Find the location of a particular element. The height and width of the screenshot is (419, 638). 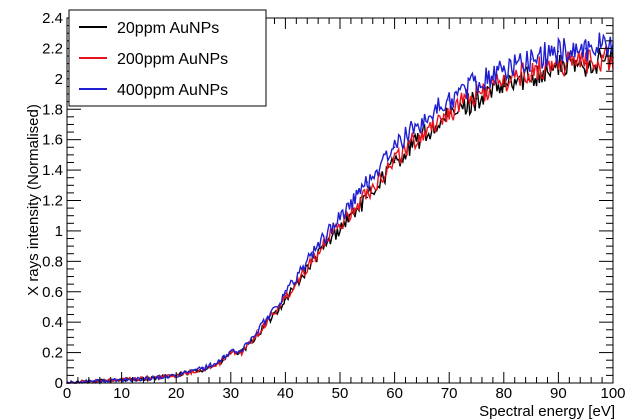

y-tick-label: 0.6 is located at coordinates (52, 292).